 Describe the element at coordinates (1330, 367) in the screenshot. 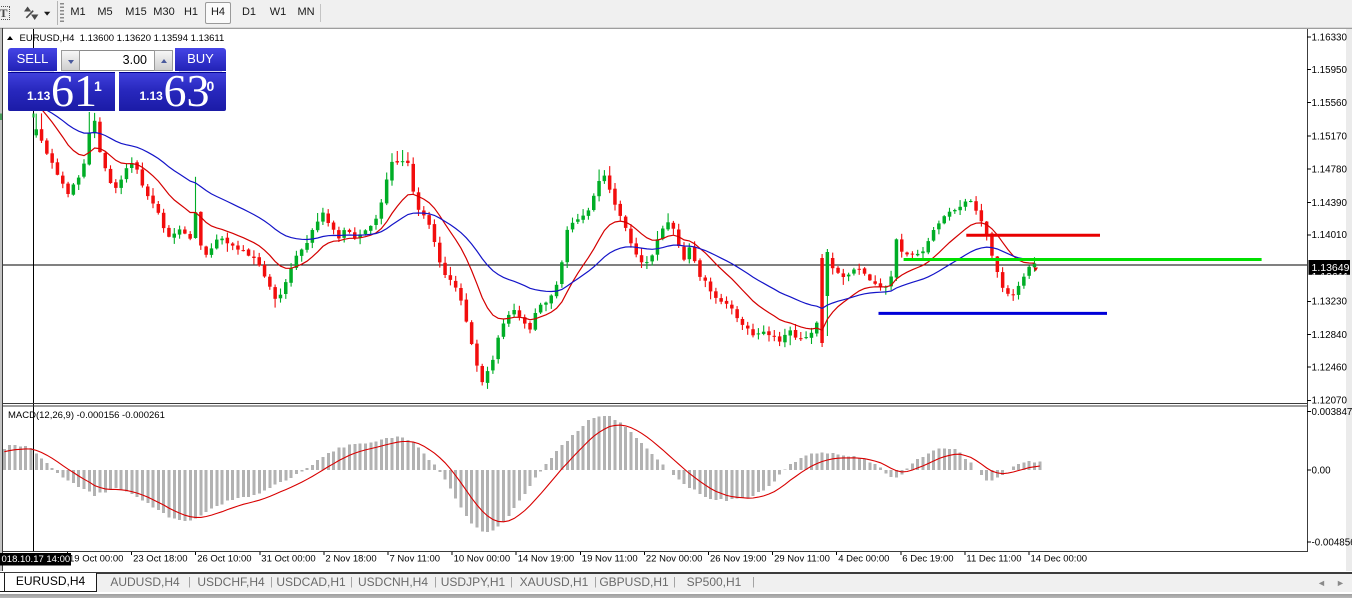

I see `svg-text: 1.12460` at that location.